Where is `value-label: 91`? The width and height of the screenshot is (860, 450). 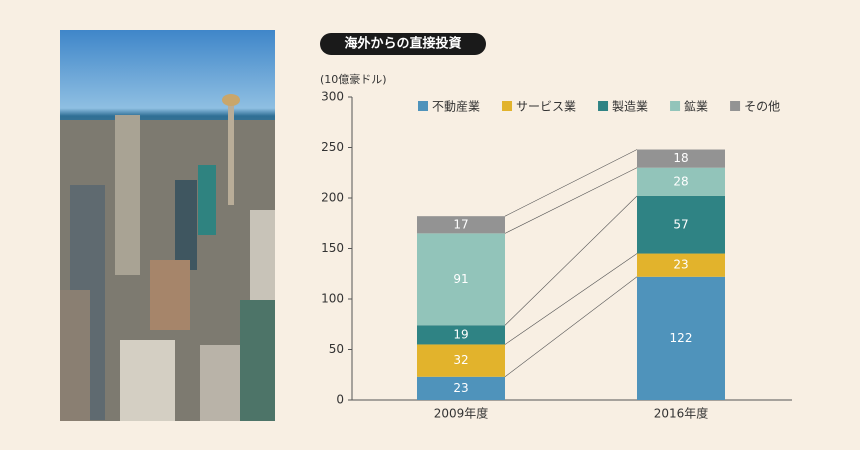 value-label: 91 is located at coordinates (460, 279).